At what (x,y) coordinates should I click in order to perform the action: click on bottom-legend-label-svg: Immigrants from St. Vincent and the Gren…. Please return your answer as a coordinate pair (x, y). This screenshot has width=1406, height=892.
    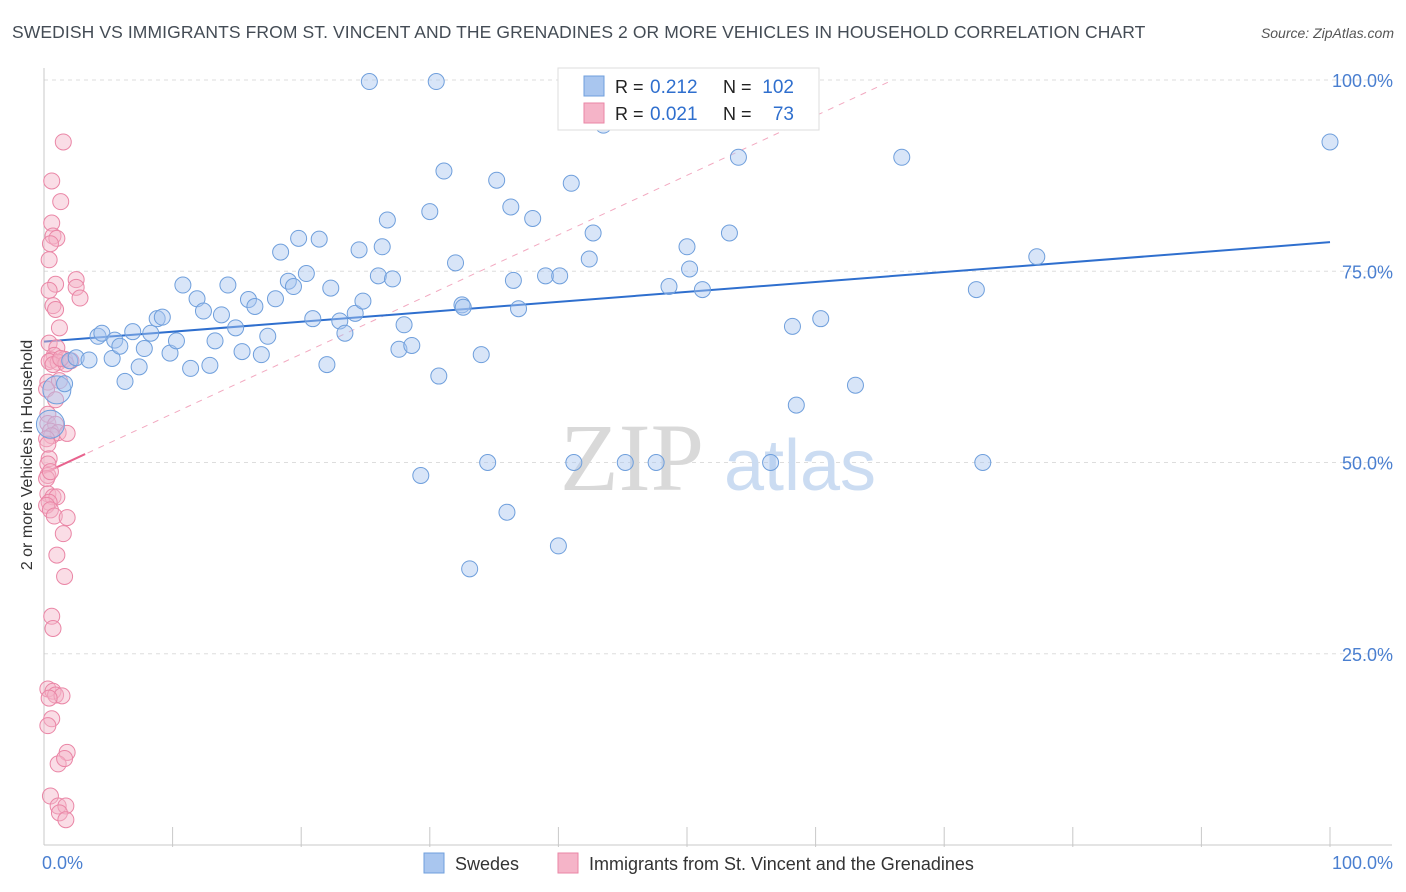
    Looking at the image, I should click on (781, 864).